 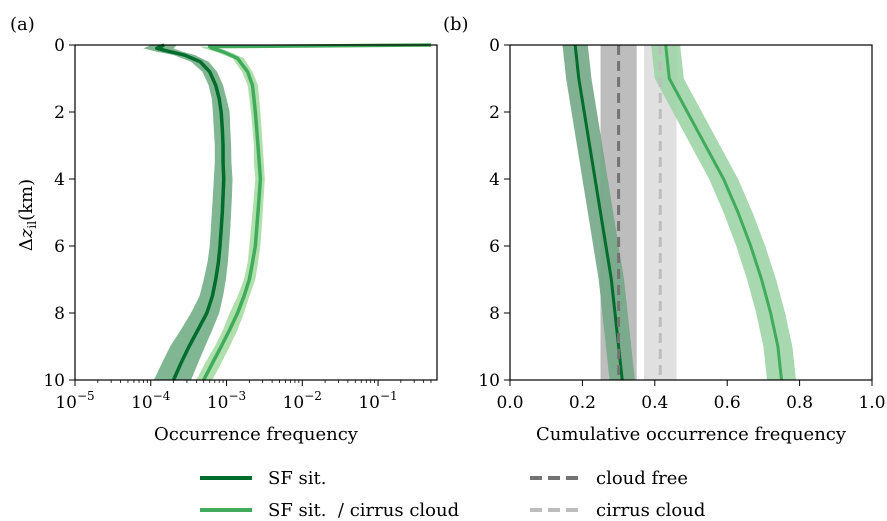 I want to click on panel-a-xtick-label: 10⁻², so click(x=302, y=401).